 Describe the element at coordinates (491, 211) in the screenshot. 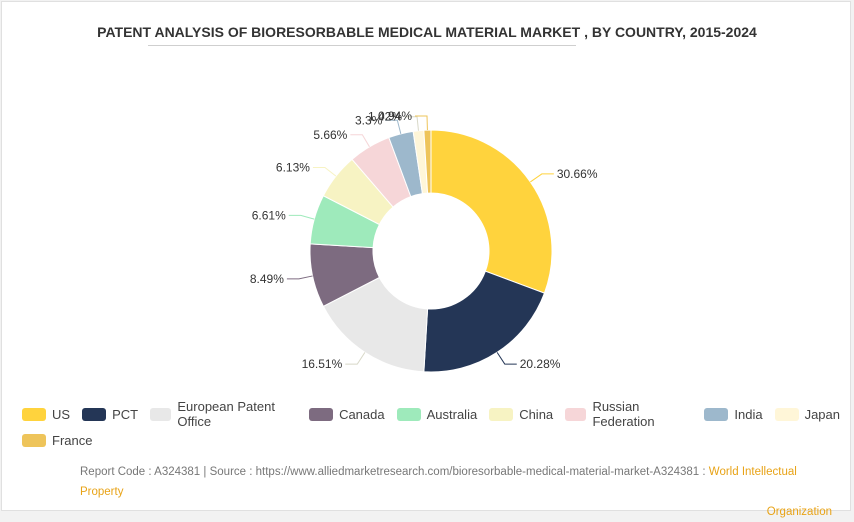

I see `slice-us` at that location.